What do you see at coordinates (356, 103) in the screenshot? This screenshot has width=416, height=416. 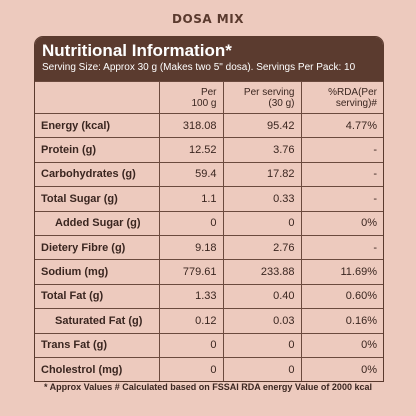 I see `header-text: serving)#` at bounding box center [356, 103].